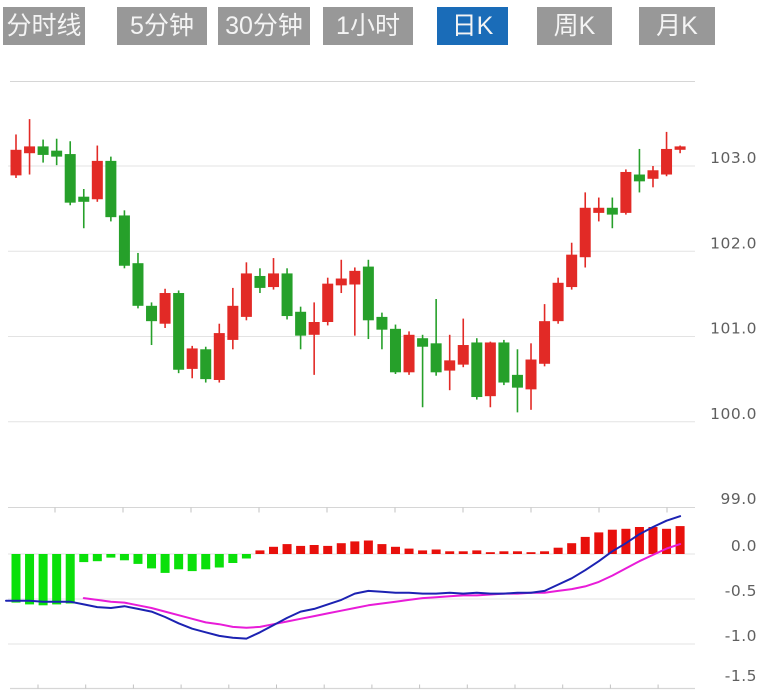 This screenshot has height=694, width=762. What do you see at coordinates (733, 414) in the screenshot?
I see `axis-tick-label: 100.0` at bounding box center [733, 414].